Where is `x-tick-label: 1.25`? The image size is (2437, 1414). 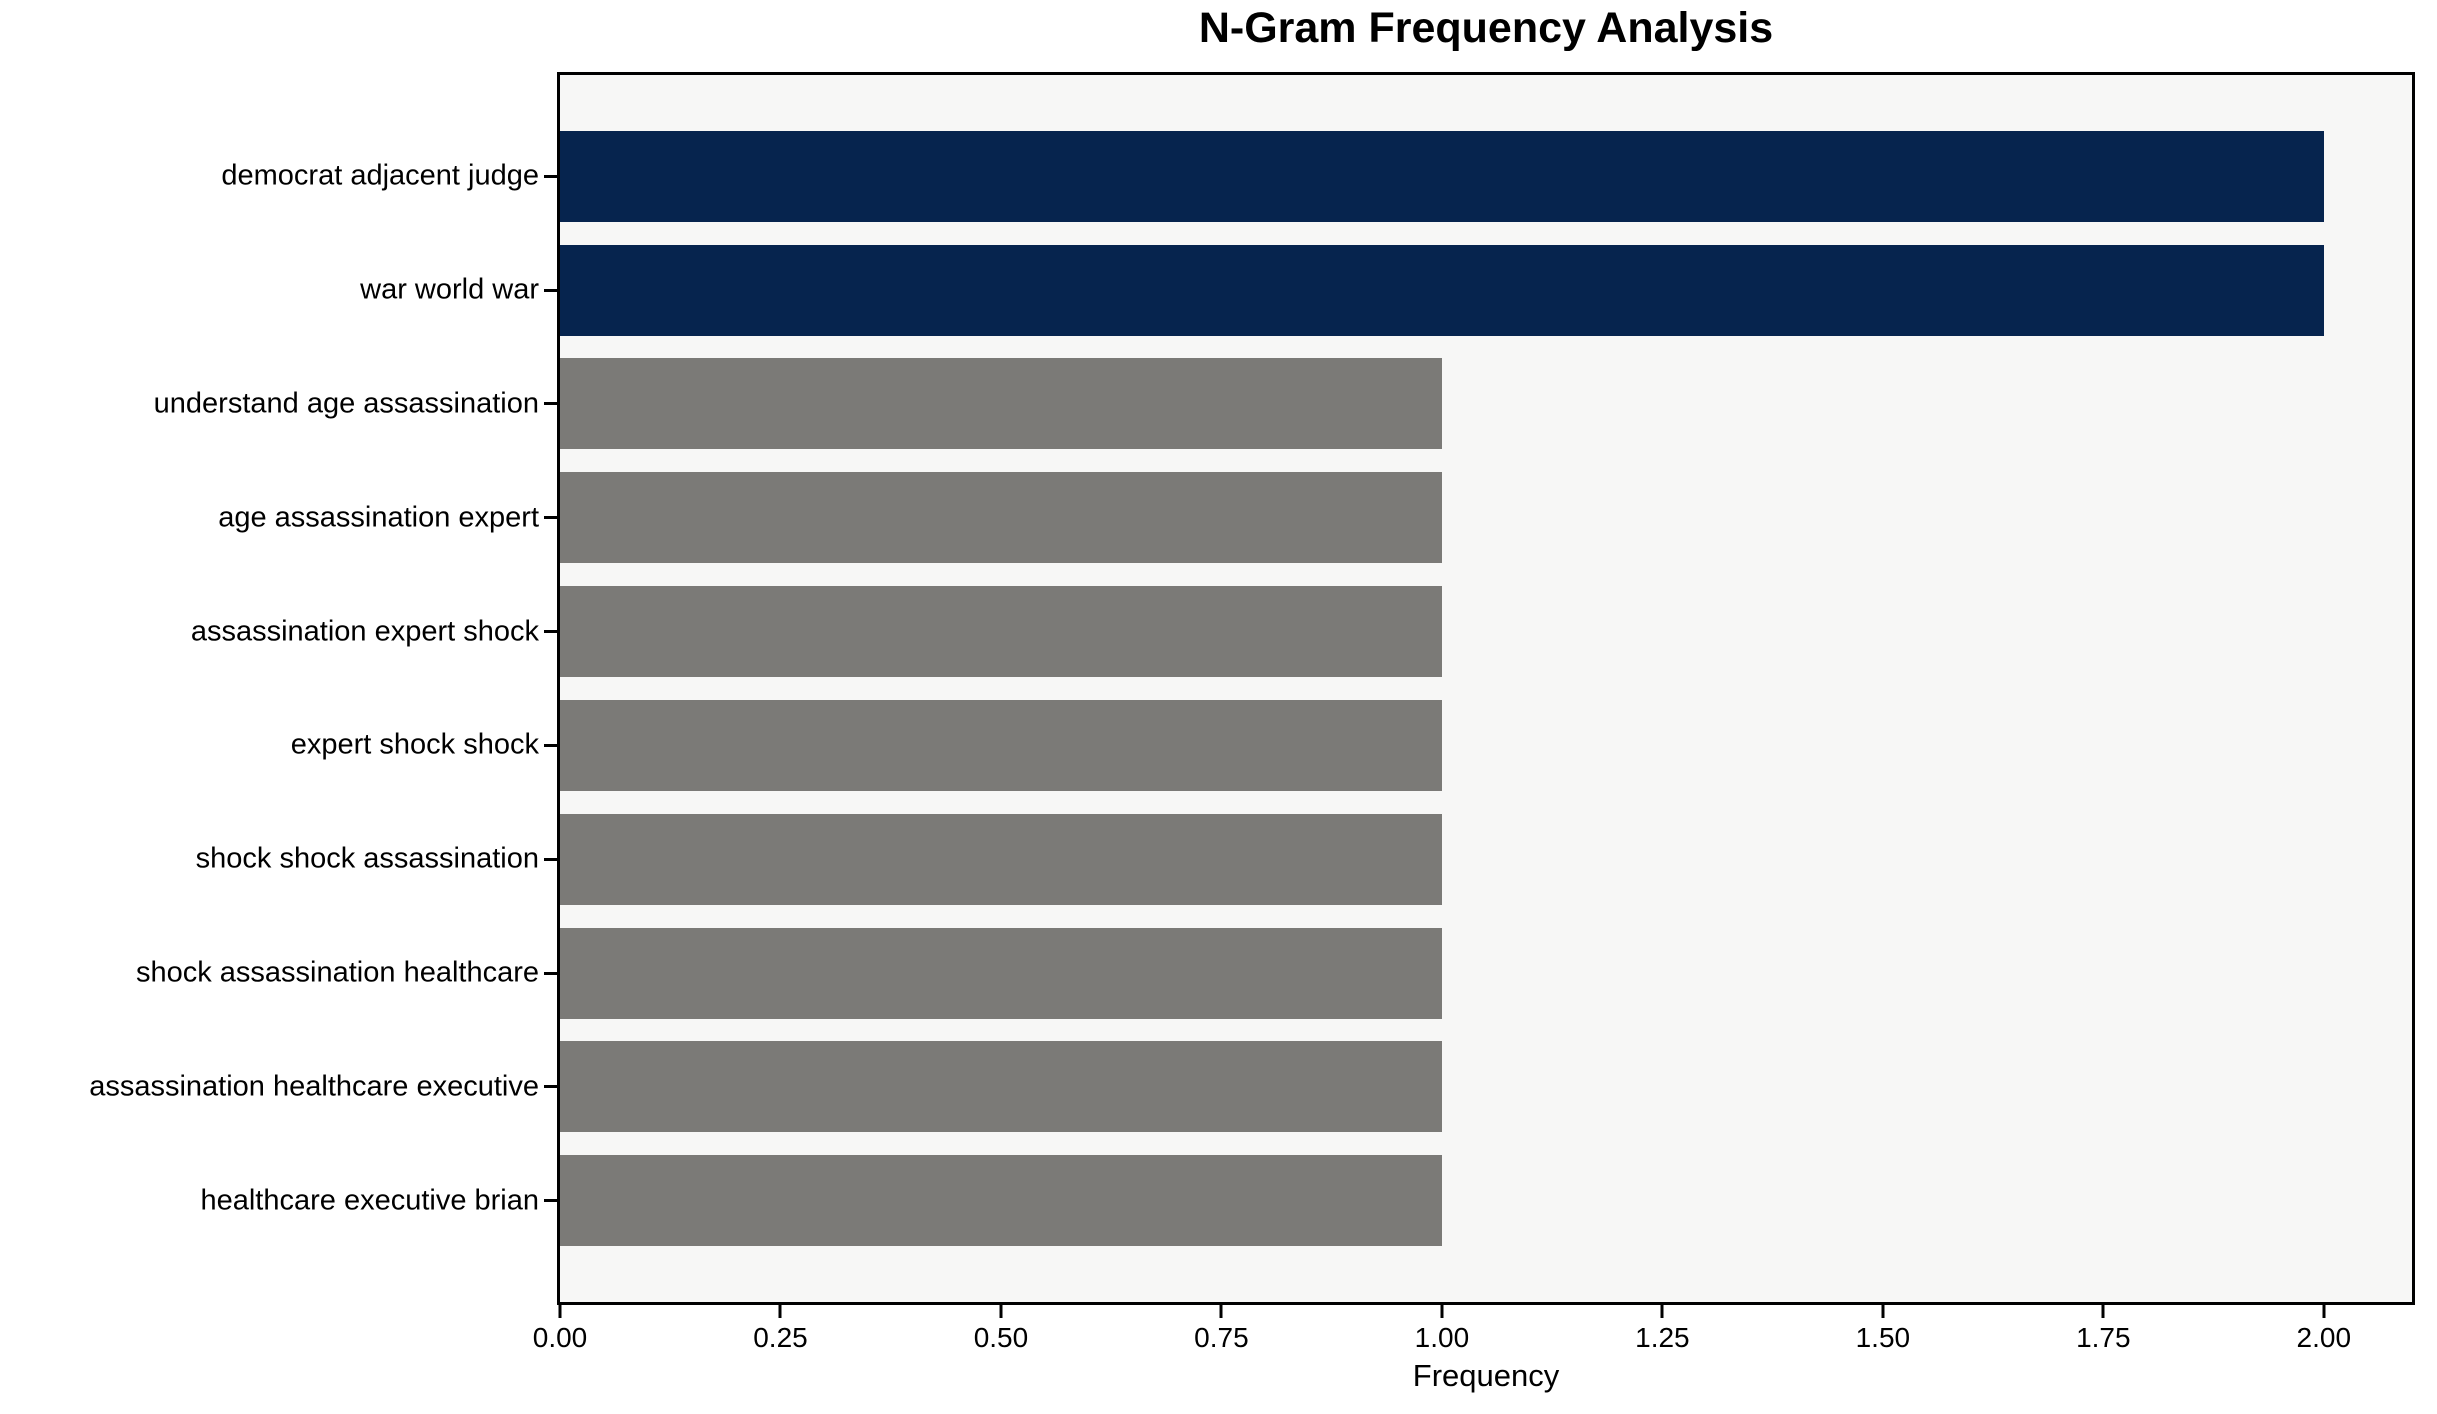 x-tick-label: 1.25 is located at coordinates (1662, 1337).